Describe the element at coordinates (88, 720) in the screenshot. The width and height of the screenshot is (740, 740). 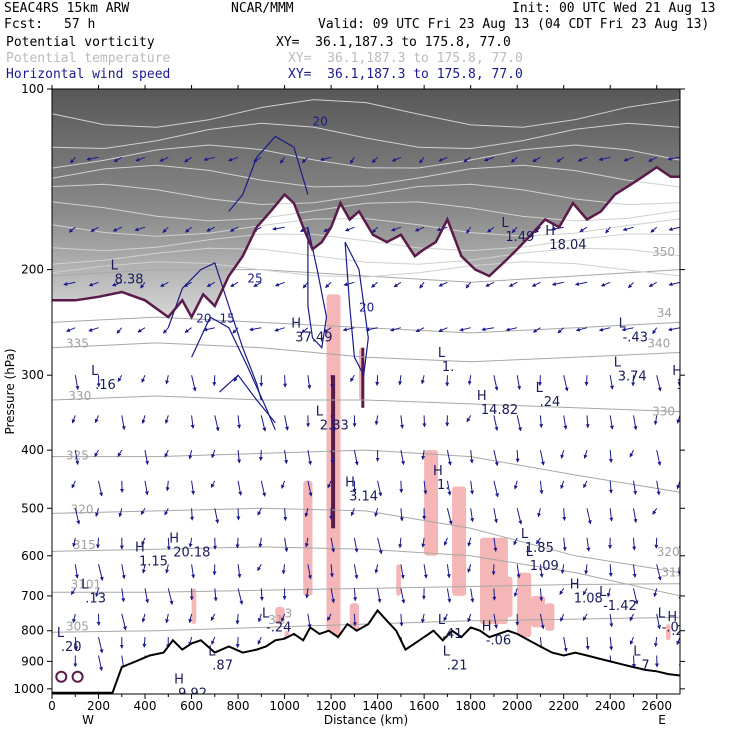
I see `west-label: W` at that location.